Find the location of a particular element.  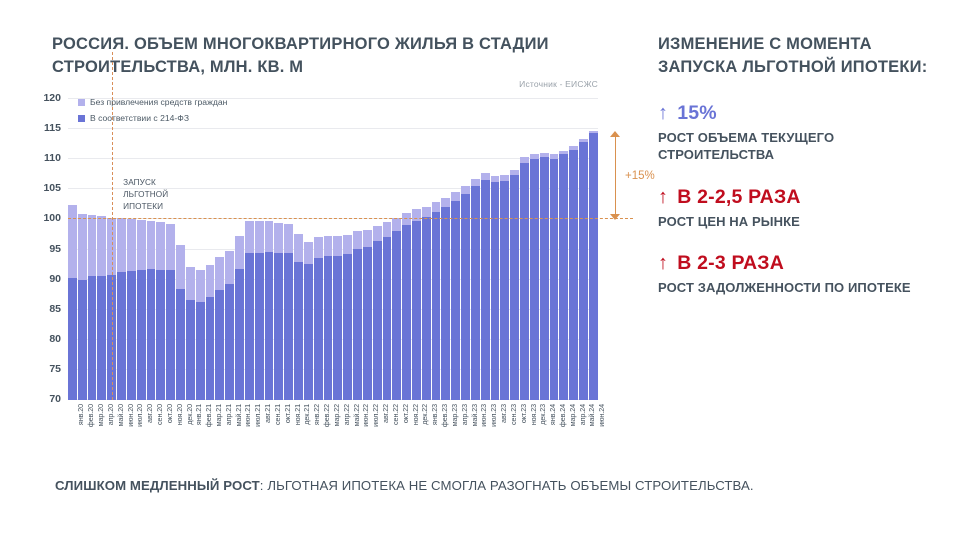

x-axis-tick-label: сен.23 is located at coordinates (513, 414).